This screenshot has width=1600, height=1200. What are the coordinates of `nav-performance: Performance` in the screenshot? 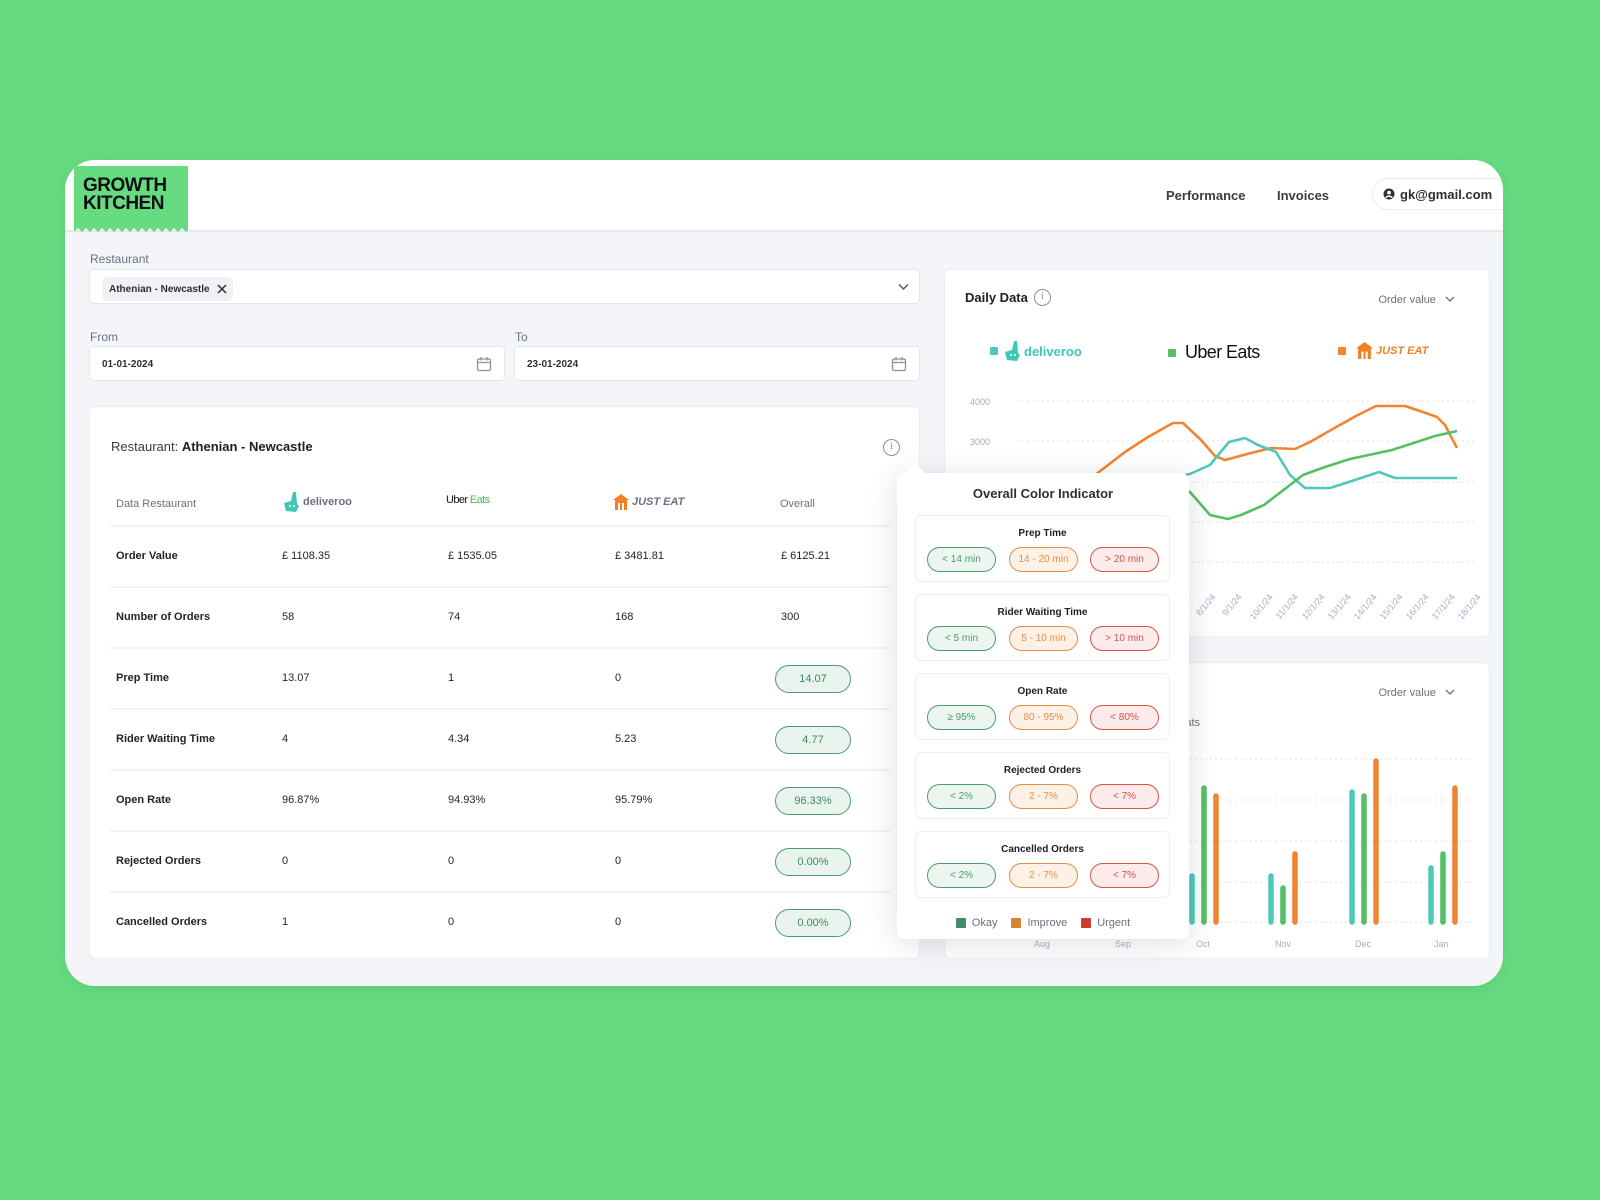 It's located at (1206, 195).